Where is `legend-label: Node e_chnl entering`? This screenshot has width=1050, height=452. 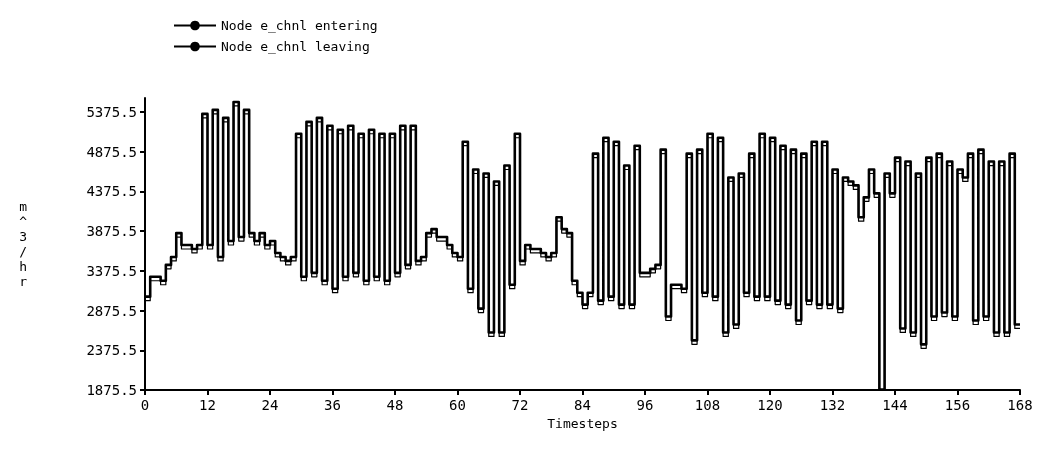 legend-label: Node e_chnl entering is located at coordinates (299, 25).